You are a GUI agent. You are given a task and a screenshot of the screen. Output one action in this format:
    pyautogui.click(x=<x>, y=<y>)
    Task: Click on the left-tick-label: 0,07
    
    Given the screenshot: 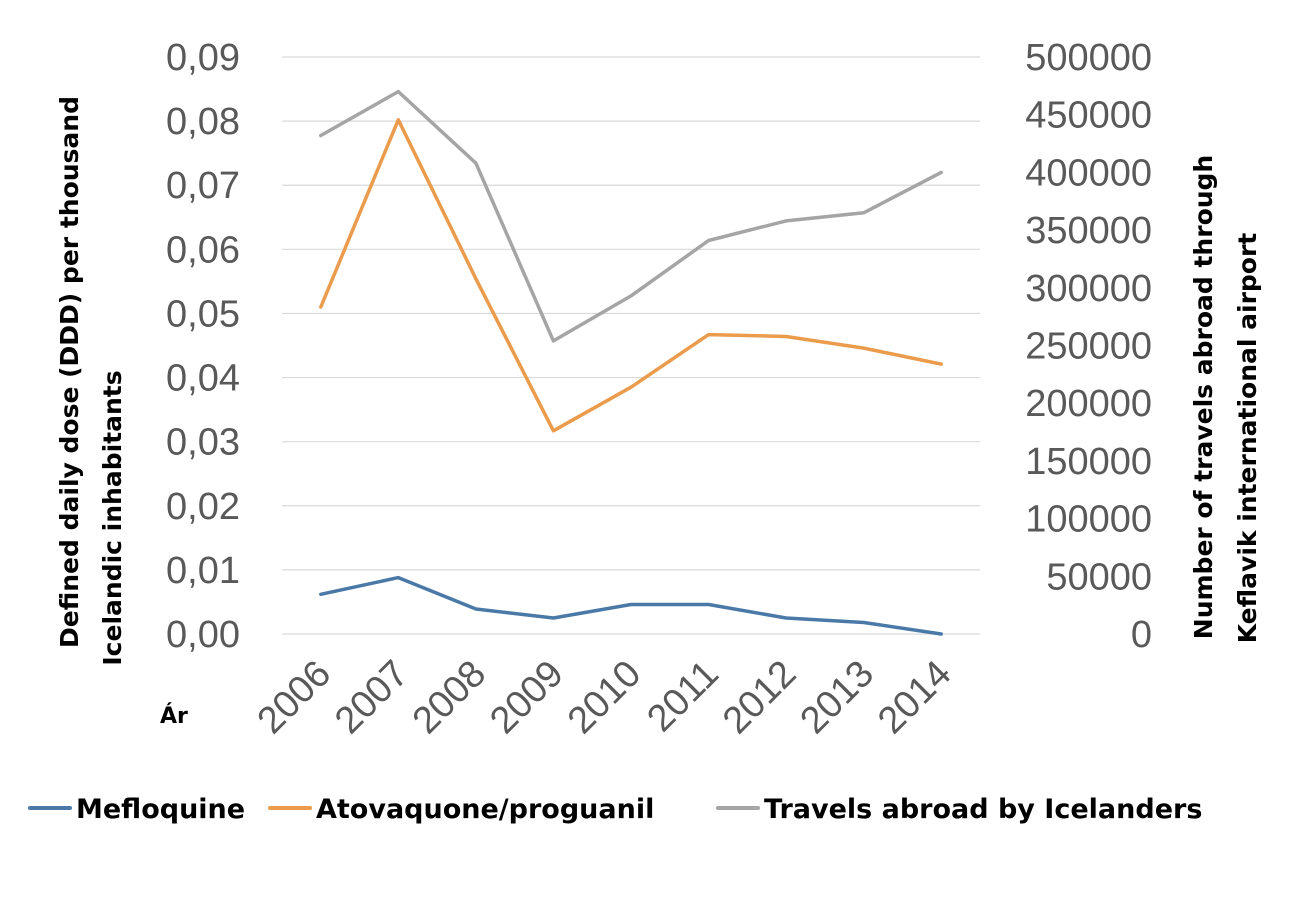 What is the action you would take?
    pyautogui.click(x=203, y=186)
    